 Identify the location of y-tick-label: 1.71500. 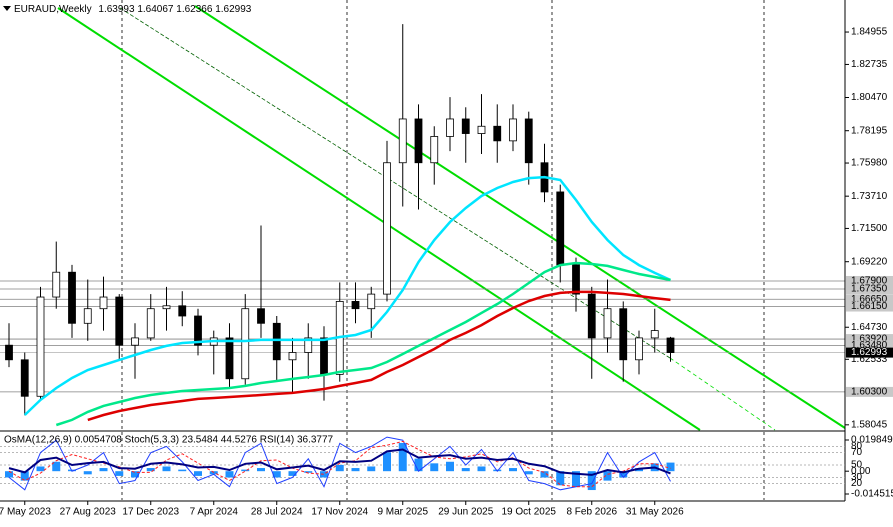
(869, 228).